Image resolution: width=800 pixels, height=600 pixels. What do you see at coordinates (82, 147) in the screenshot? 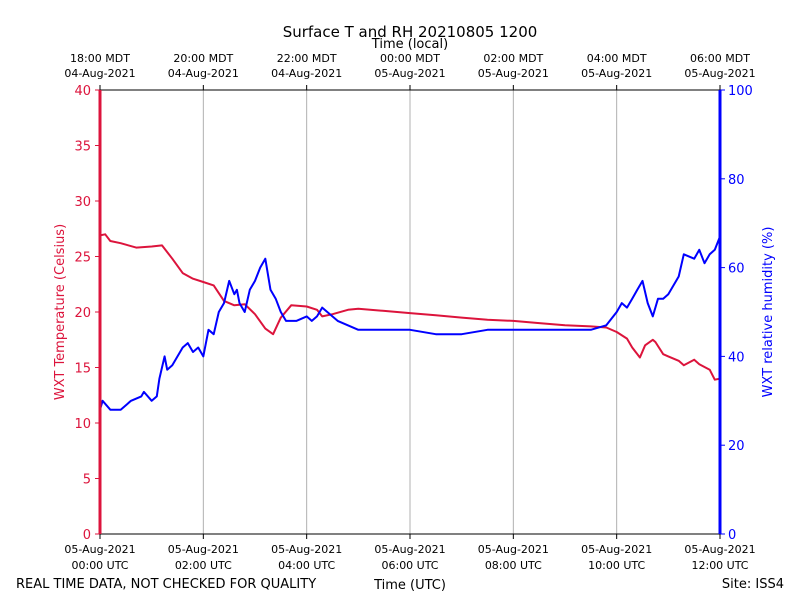
I see `left-tick-label: 35` at bounding box center [82, 147].